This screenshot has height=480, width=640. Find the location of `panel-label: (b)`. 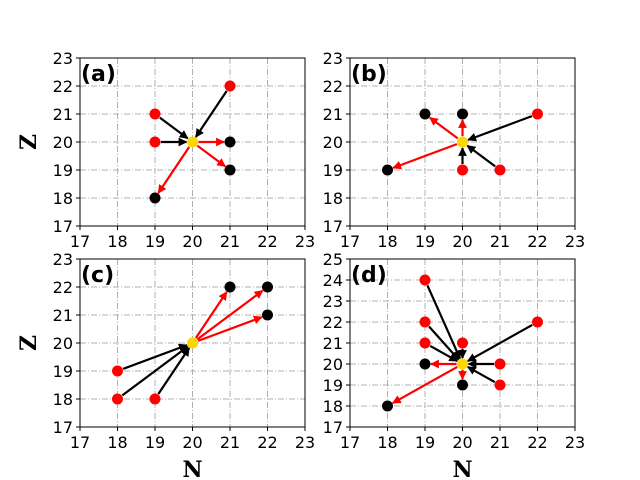

panel-label: (b) is located at coordinates (369, 74).